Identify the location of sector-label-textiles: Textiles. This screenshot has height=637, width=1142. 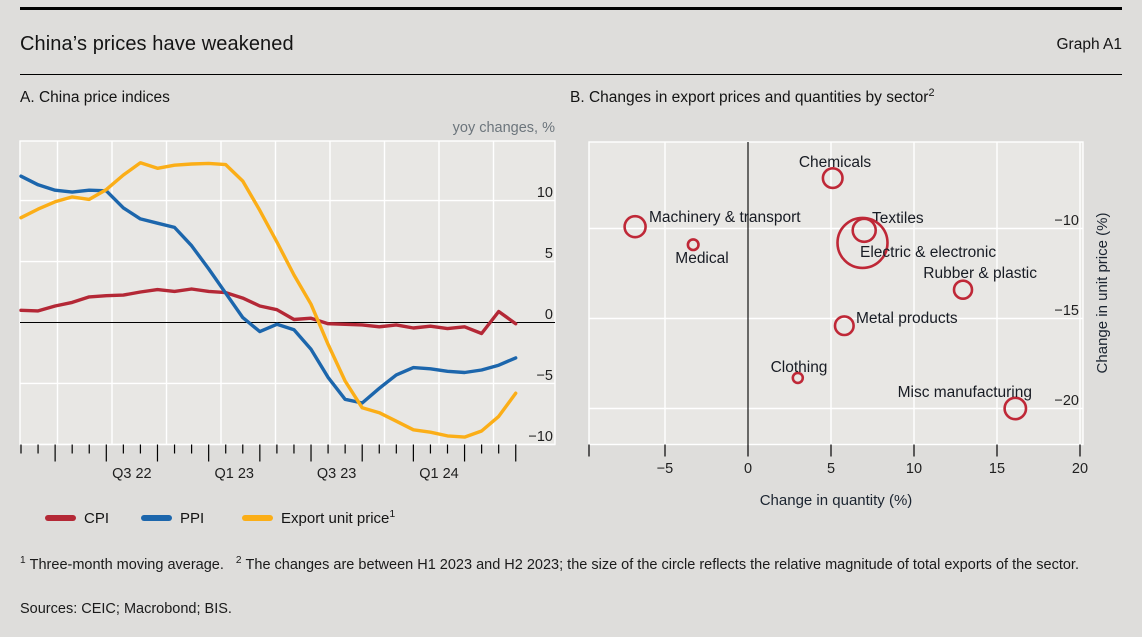
(898, 218).